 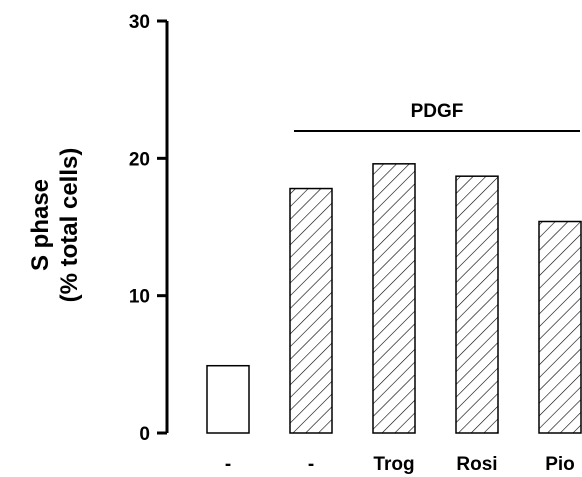 What do you see at coordinates (476, 464) in the screenshot?
I see `x-category-label: Rosi` at bounding box center [476, 464].